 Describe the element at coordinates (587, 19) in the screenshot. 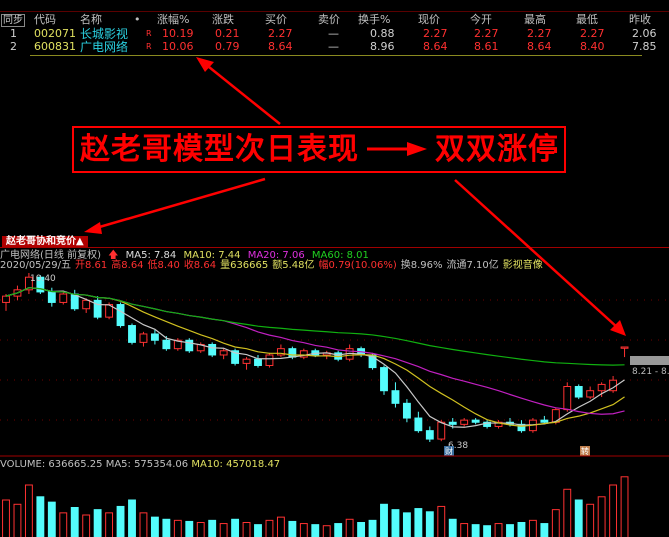

I see `col-low: 最低` at that location.